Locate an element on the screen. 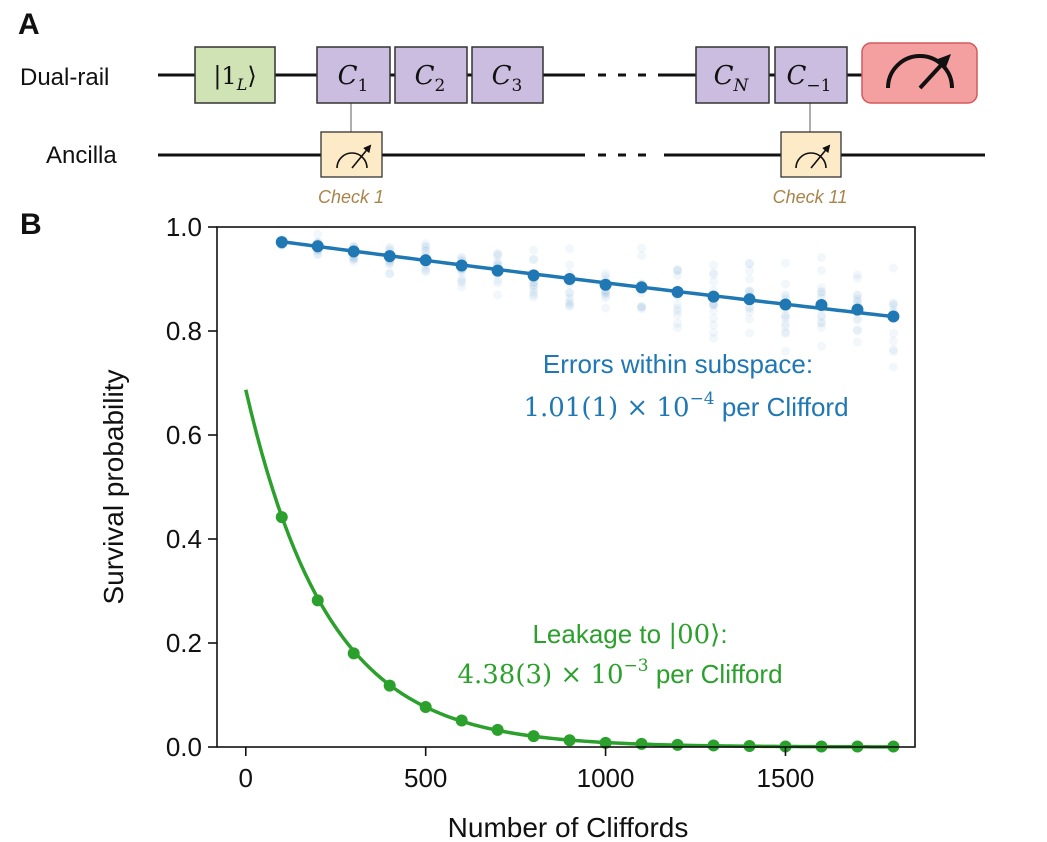  check-1-label: Check 1 is located at coordinates (351, 197).